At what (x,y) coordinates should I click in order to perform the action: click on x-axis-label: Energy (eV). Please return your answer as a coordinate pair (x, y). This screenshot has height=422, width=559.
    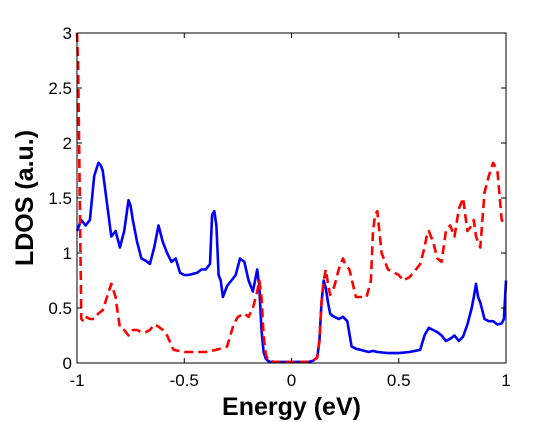
    Looking at the image, I should click on (291, 407).